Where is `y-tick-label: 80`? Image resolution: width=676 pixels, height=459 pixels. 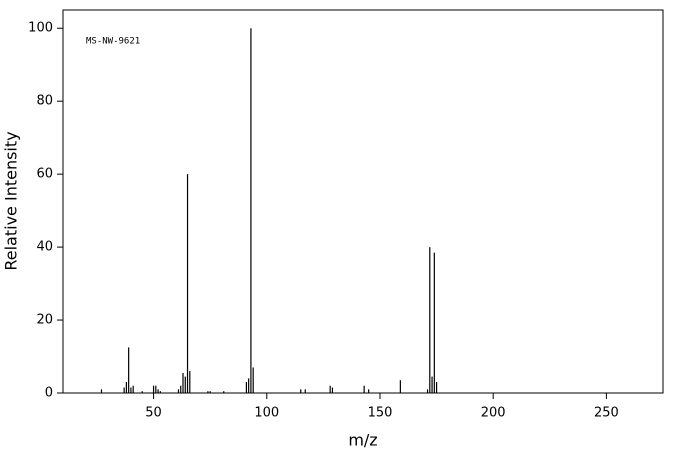 y-tick-label: 80 is located at coordinates (44, 101).